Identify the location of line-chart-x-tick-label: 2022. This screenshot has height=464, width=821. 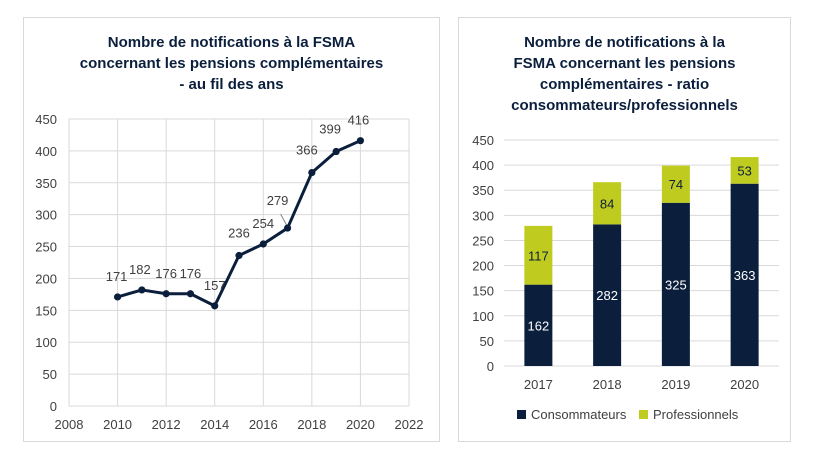
(409, 424).